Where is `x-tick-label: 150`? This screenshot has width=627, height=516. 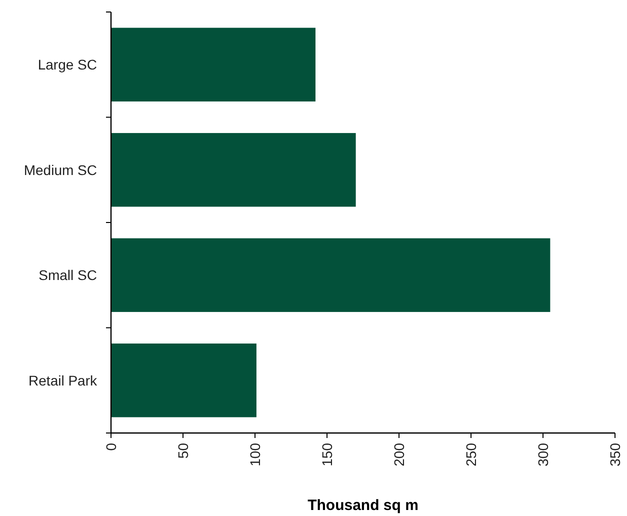 x-tick-label: 150 is located at coordinates (326, 454).